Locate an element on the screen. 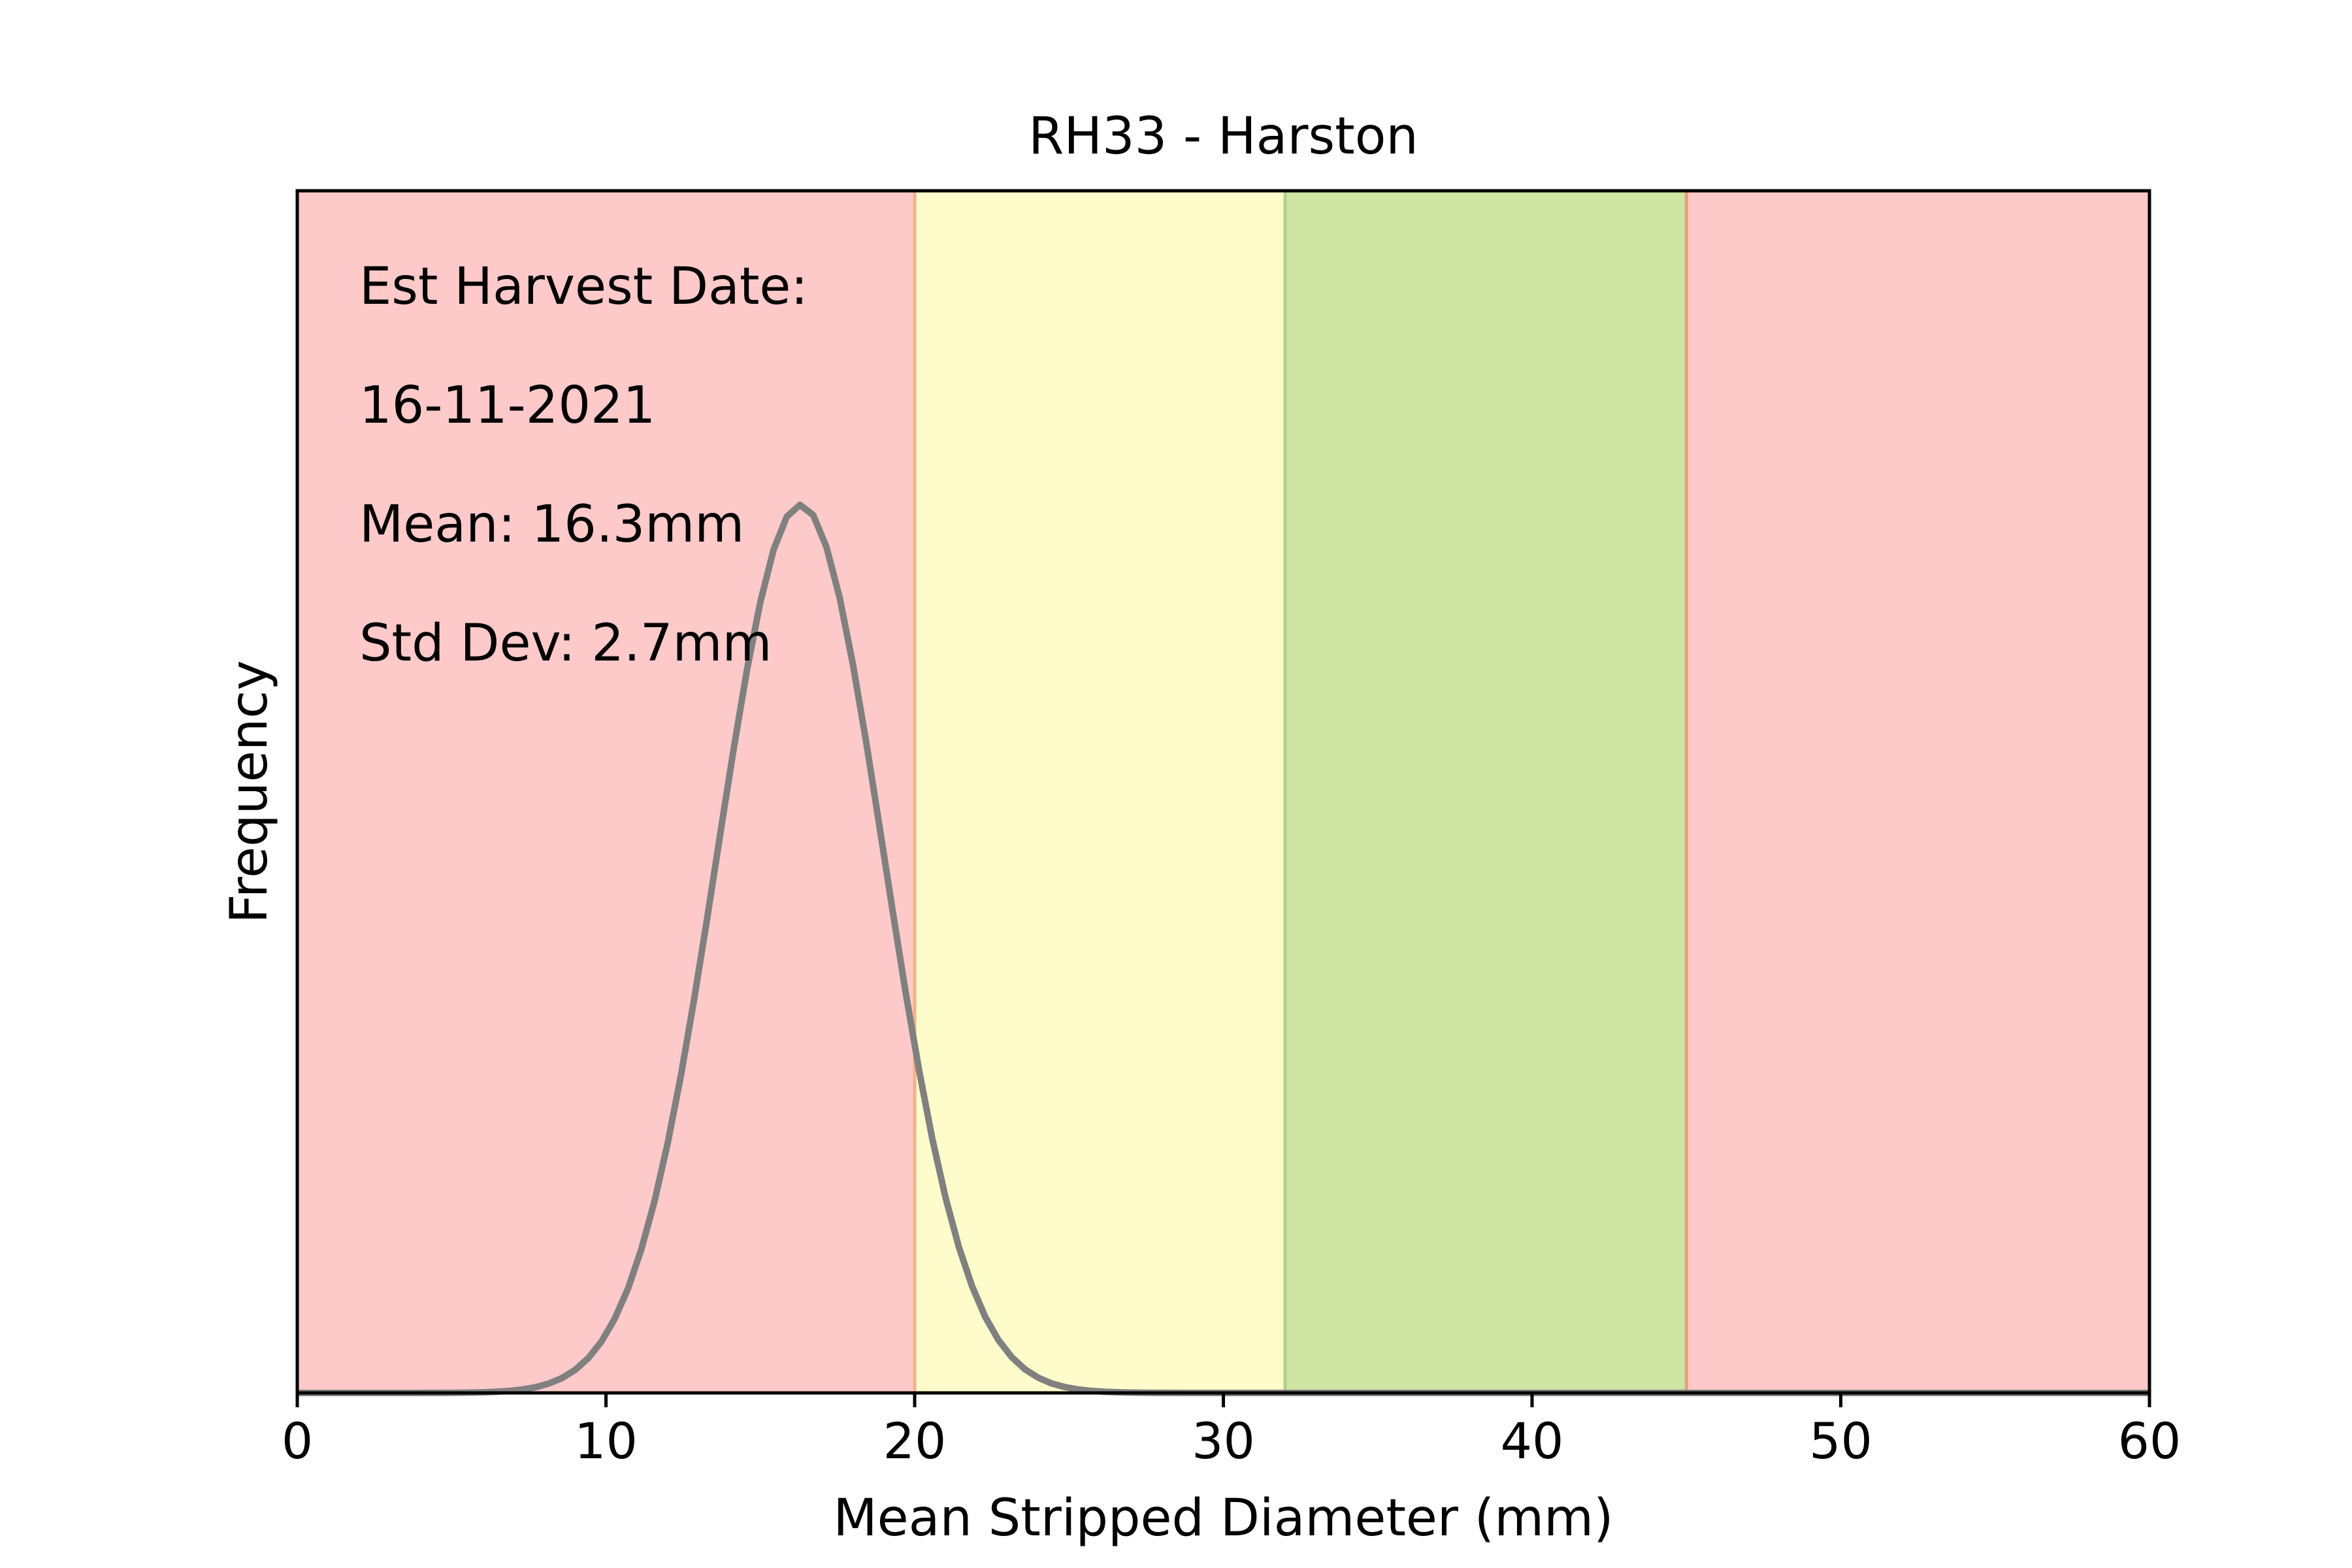 The image size is (2352, 1568). annotation-harvest-date: 16-11-2021 is located at coordinates (507, 405).